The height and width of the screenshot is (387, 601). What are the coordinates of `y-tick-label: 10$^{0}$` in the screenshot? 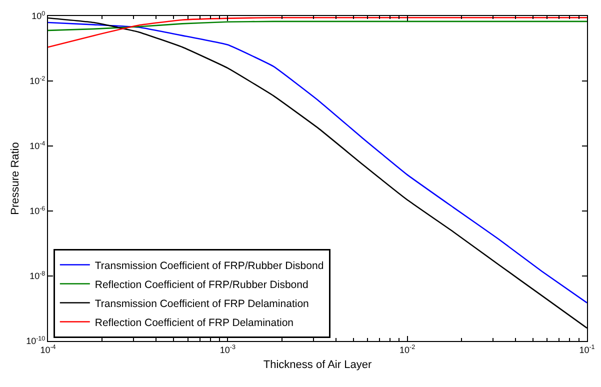 It's located at (39, 16).